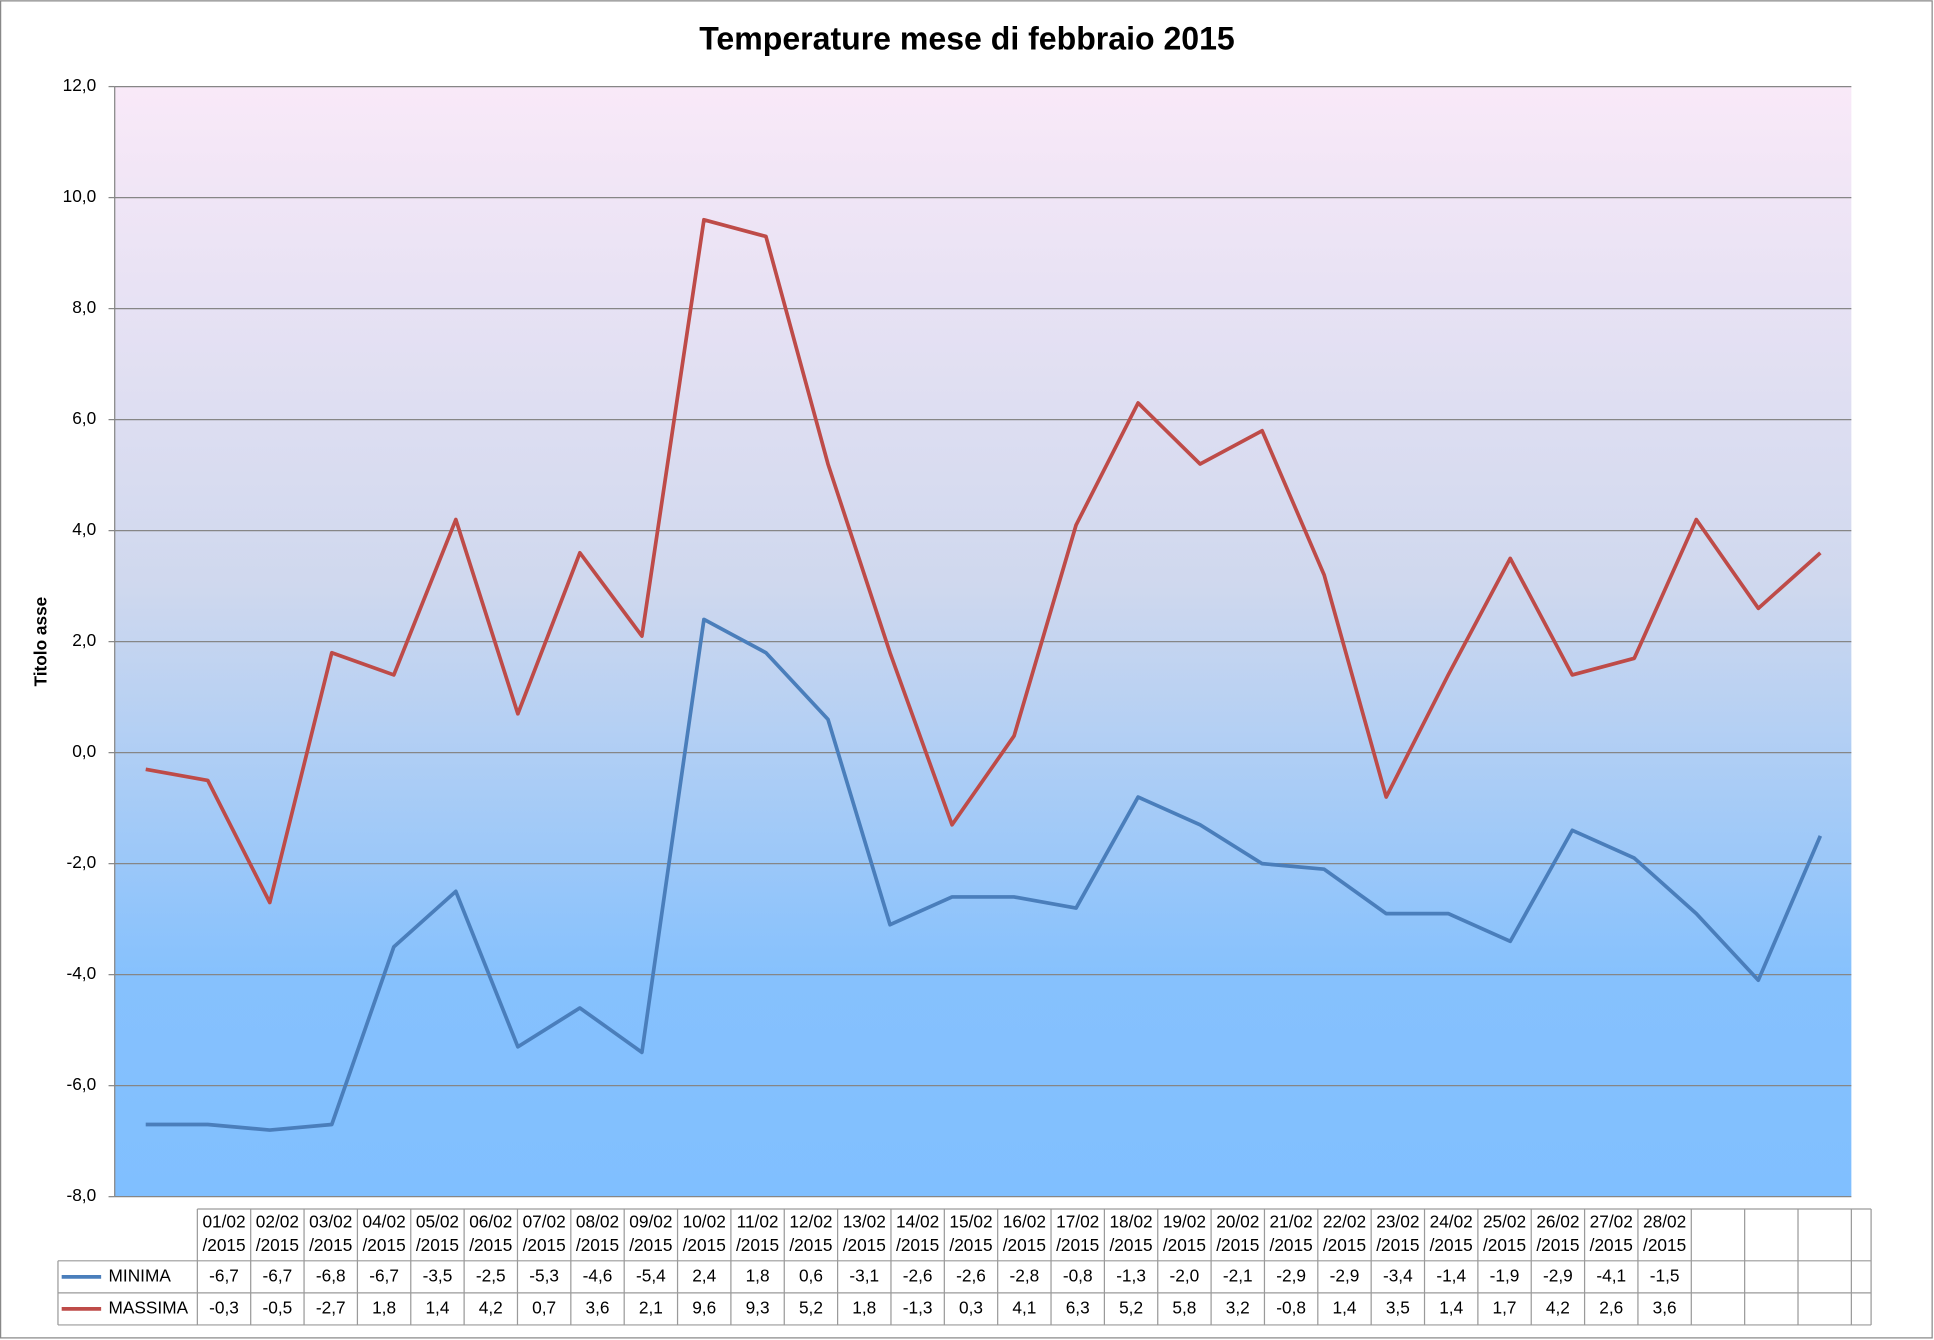 The height and width of the screenshot is (1340, 1934). What do you see at coordinates (84, 751) in the screenshot?
I see `y-tick-label: 0,0` at bounding box center [84, 751].